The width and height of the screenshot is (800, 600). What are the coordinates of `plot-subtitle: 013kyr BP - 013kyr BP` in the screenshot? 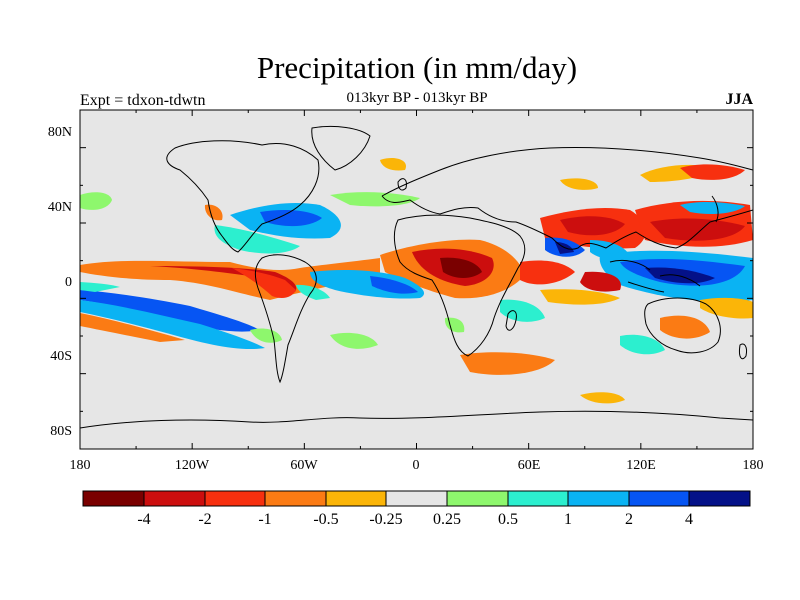 It's located at (417, 98).